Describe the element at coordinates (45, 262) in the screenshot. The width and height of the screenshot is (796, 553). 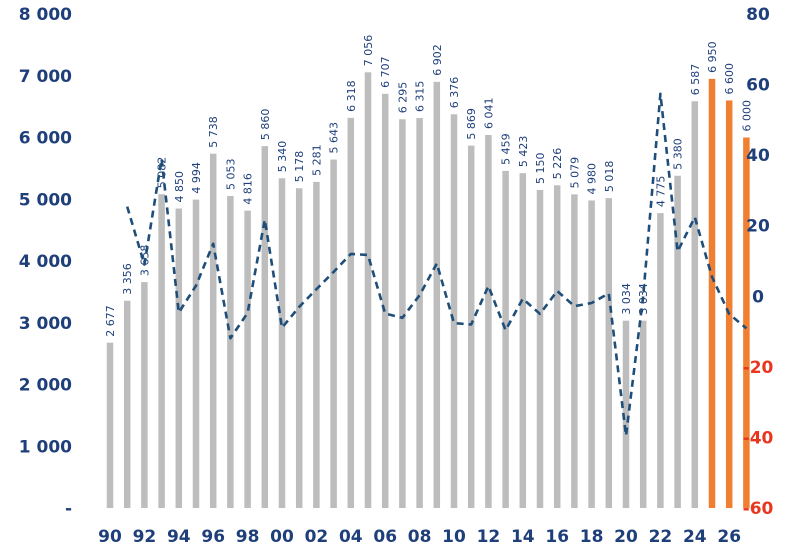
I see `left-axis-tick: 4 000` at that location.